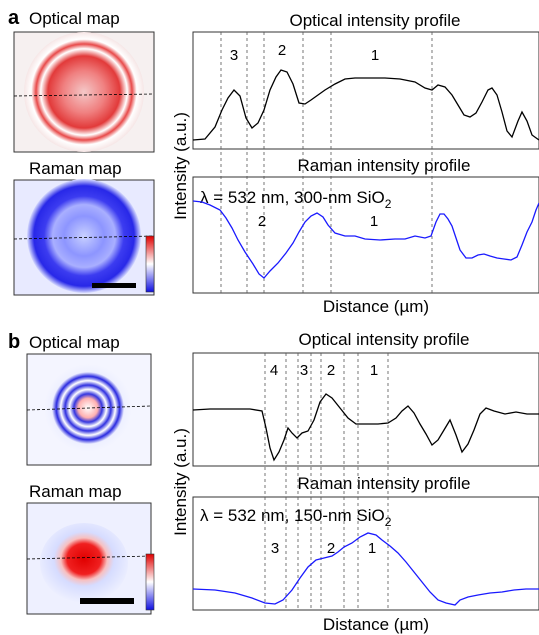 The image size is (539, 635). Describe the element at coordinates (180, 482) in the screenshot. I see `y-axis-label-b: Intensity (a.u.)` at that location.